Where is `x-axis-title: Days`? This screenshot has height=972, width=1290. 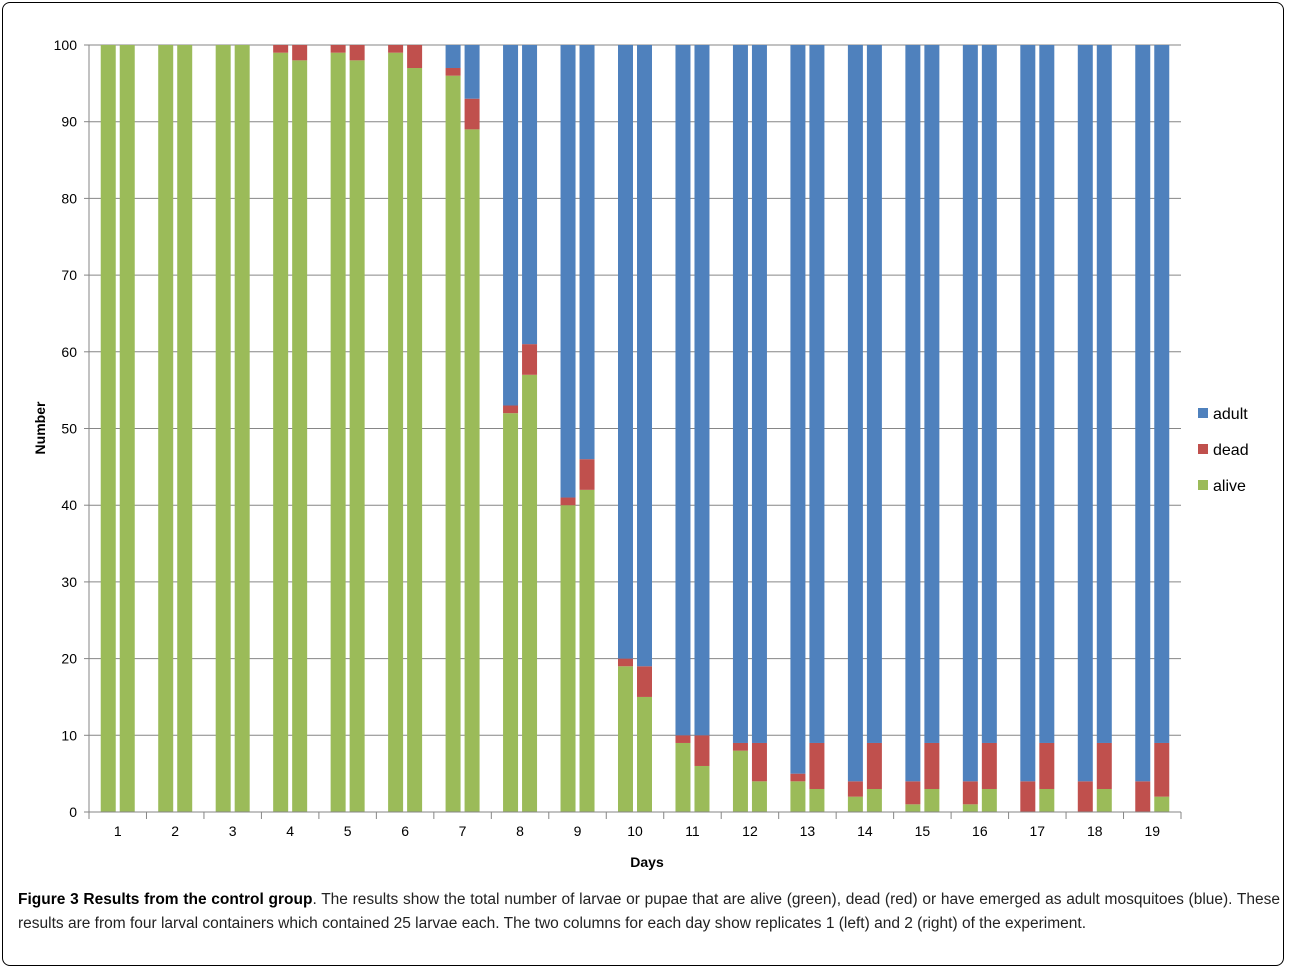 x-axis-title: Days is located at coordinates (647, 862).